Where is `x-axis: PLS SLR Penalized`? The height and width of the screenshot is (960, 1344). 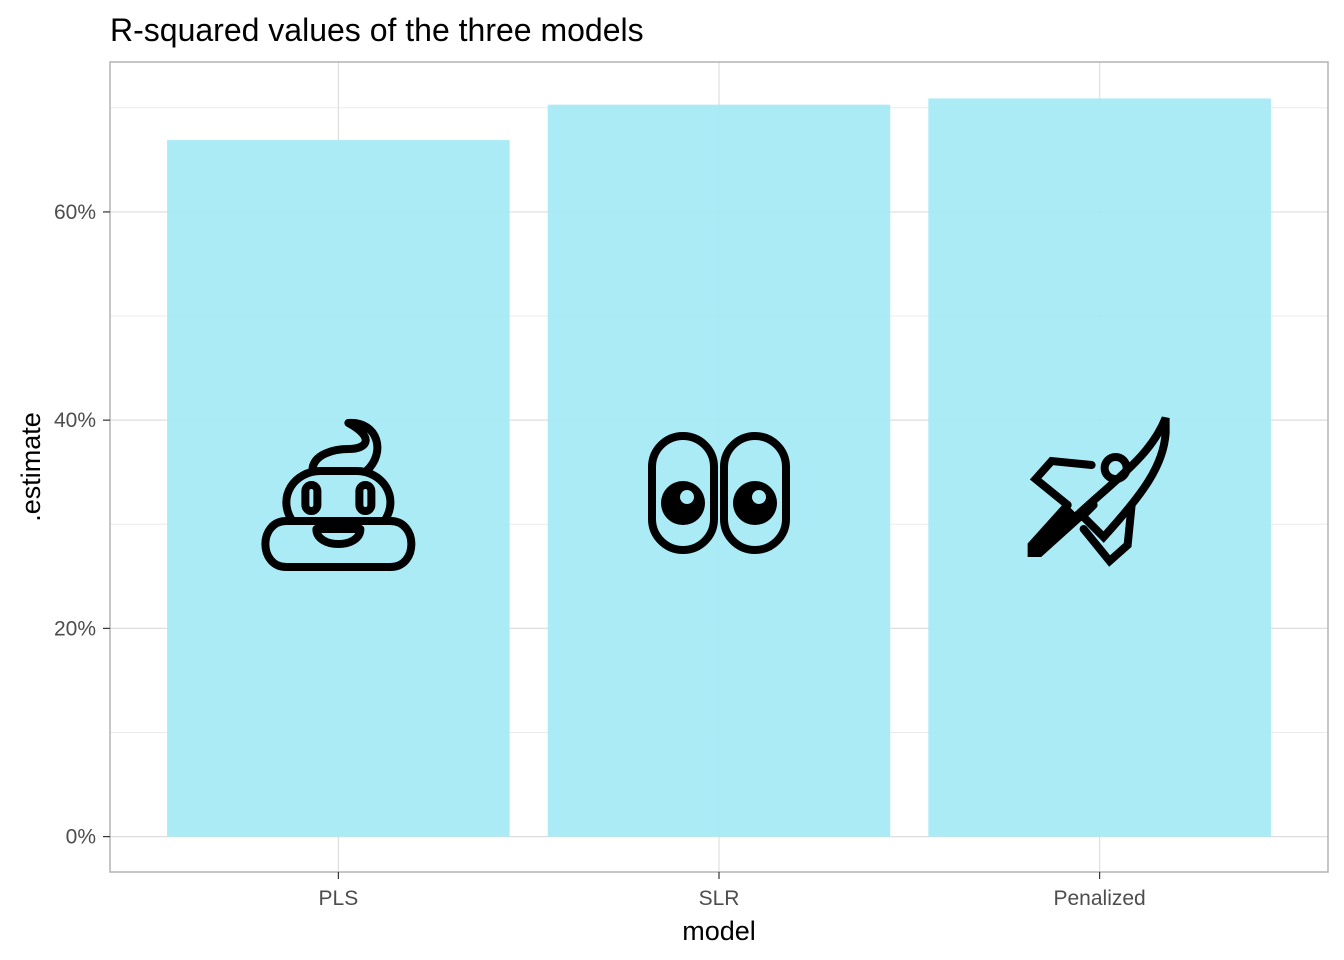 x-axis: PLS SLR Penalized is located at coordinates (732, 891).